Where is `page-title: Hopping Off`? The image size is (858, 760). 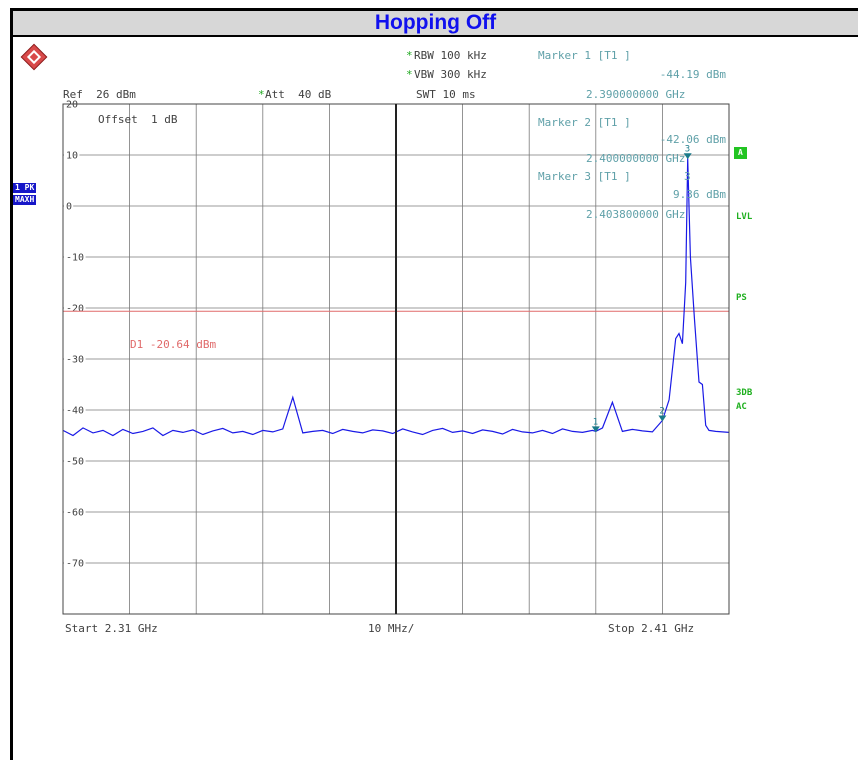
page-title: Hopping Off is located at coordinates (435, 22).